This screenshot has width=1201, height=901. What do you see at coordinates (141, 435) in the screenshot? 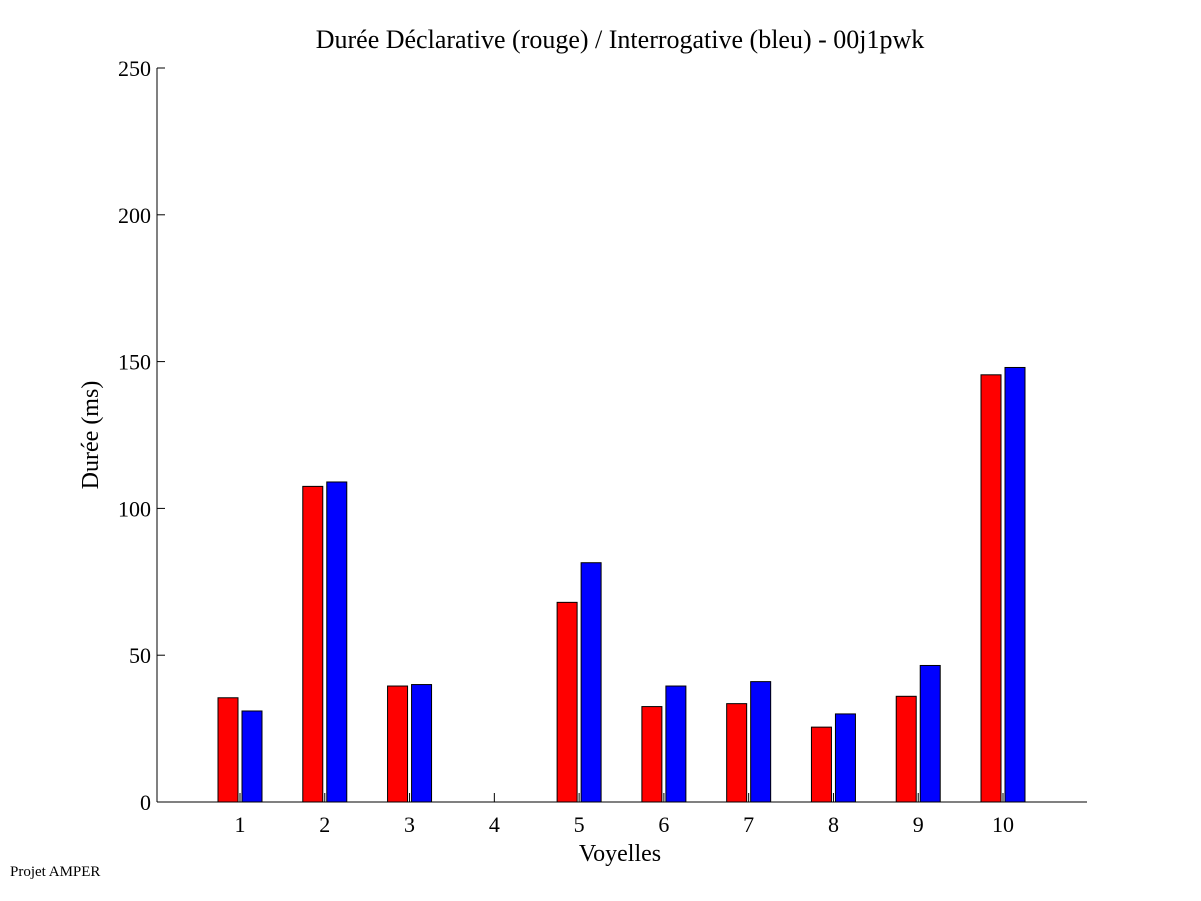
I see `y-axis-ticks: 0 50 100 150 200 250` at bounding box center [141, 435].